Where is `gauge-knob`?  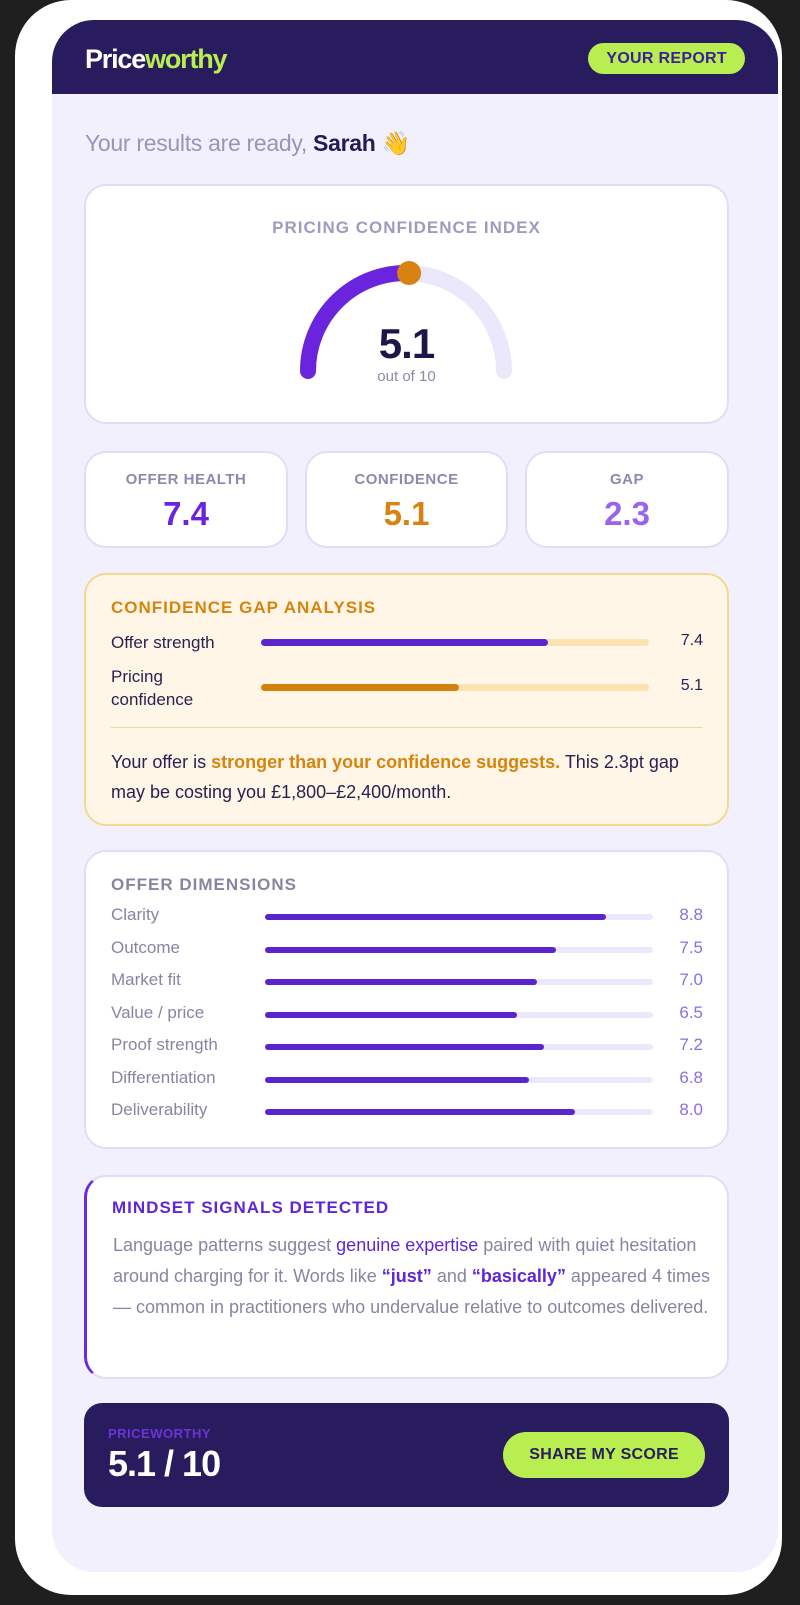 gauge-knob is located at coordinates (409, 273).